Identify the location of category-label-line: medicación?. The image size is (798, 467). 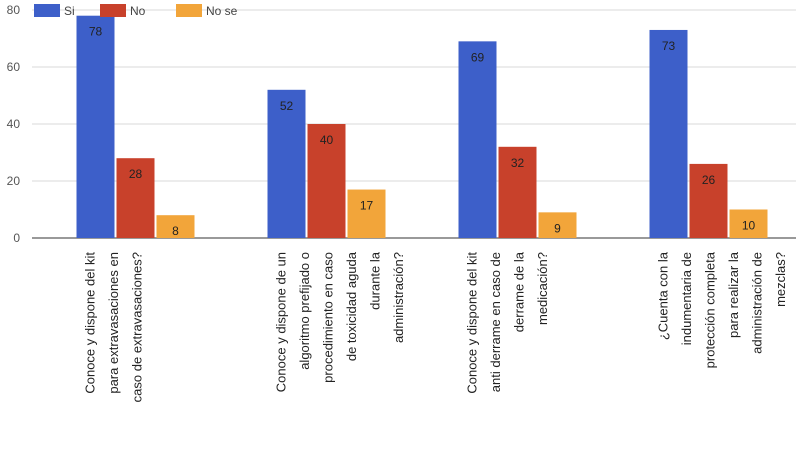
(542, 288).